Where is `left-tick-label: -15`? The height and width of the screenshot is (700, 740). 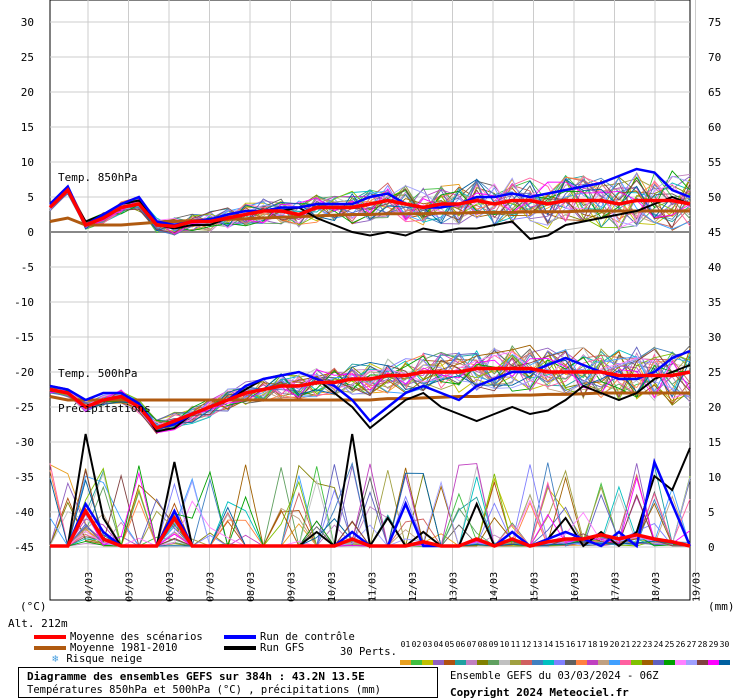
left-tick-label: -15 is located at coordinates (24, 337).